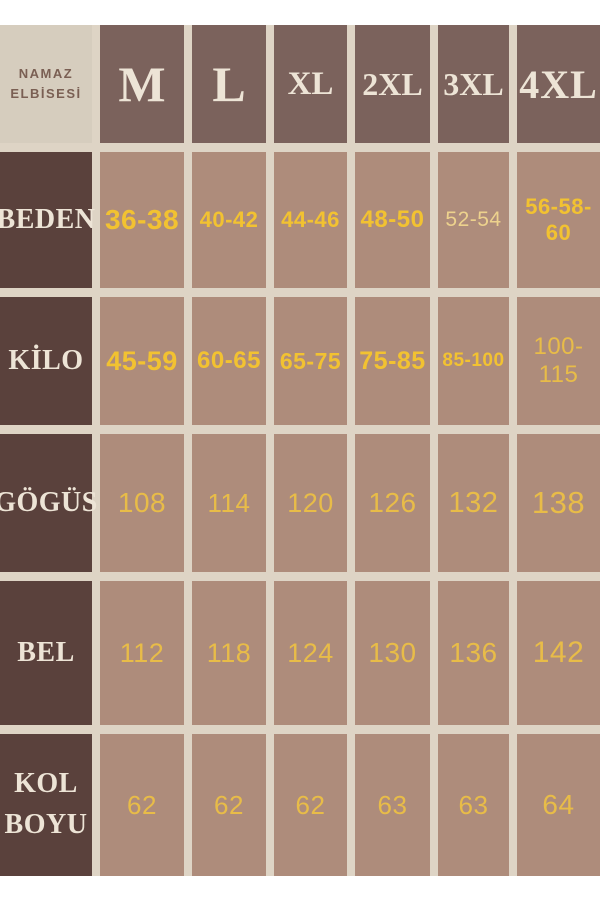  I want to click on value-cell-bel-m: 112, so click(142, 653).